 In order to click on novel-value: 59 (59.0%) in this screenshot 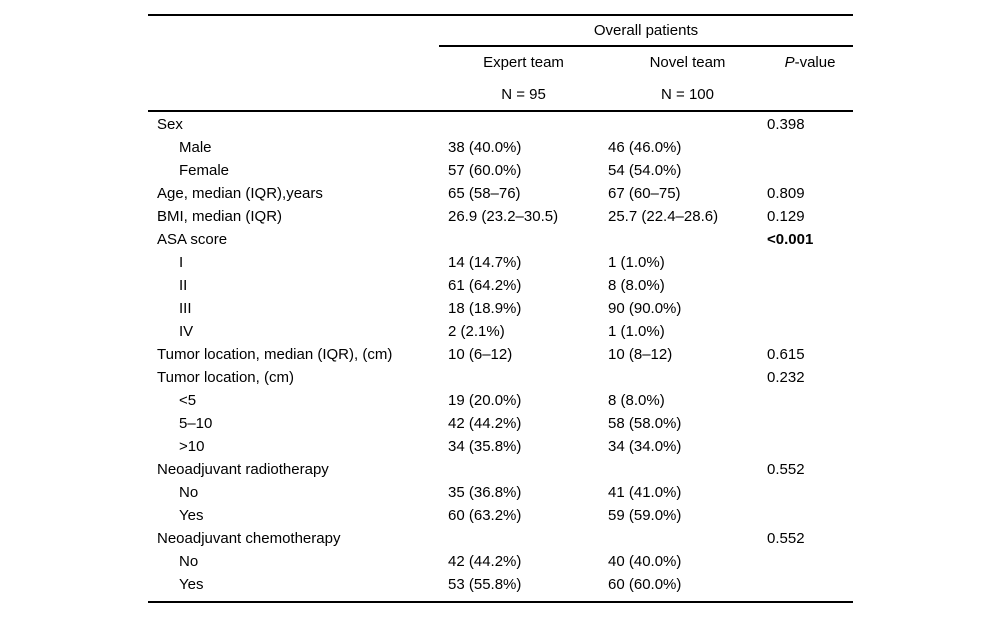, I will do `click(645, 515)`.